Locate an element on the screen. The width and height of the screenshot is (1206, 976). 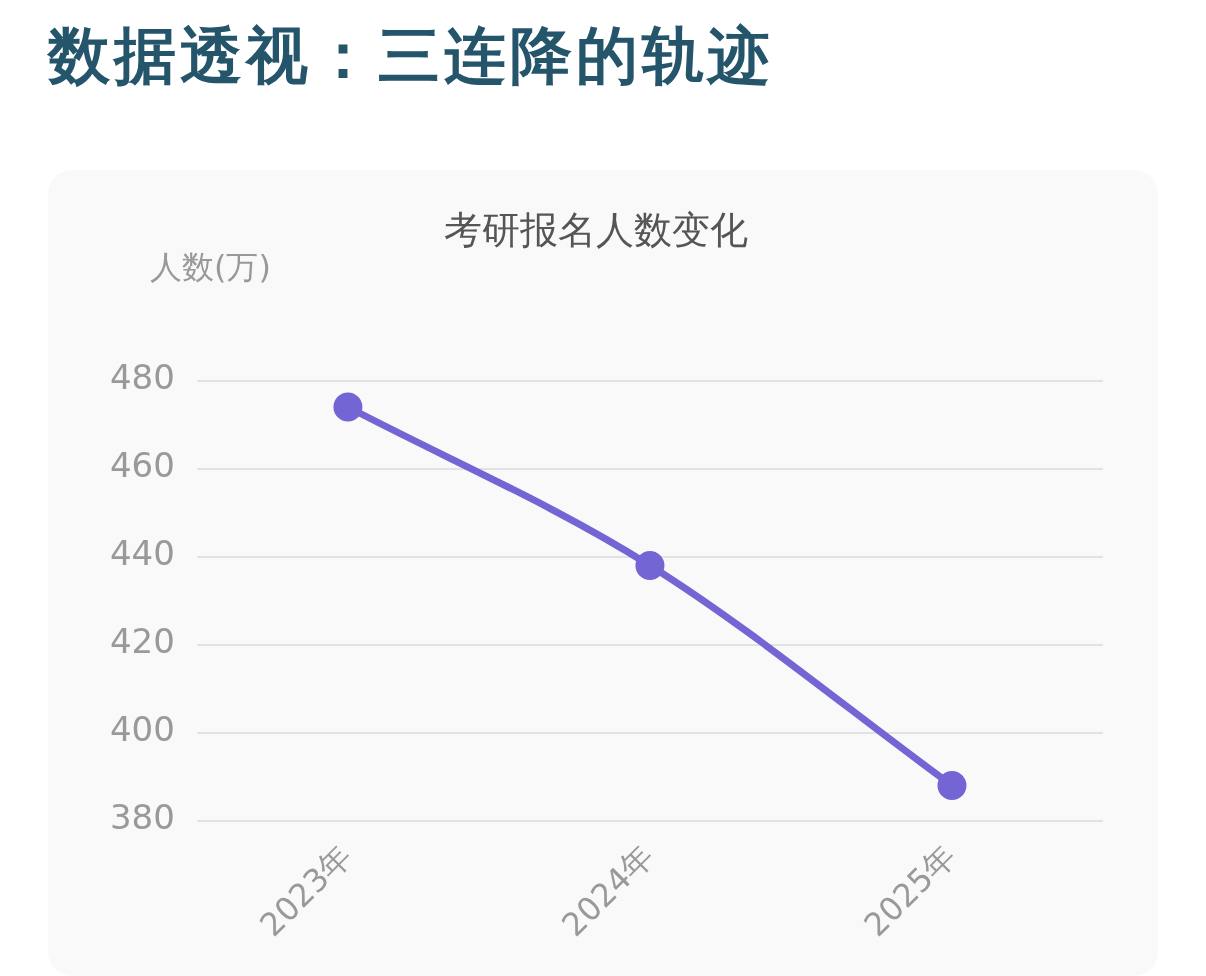
y-tick-label: 380 is located at coordinates (142, 817).